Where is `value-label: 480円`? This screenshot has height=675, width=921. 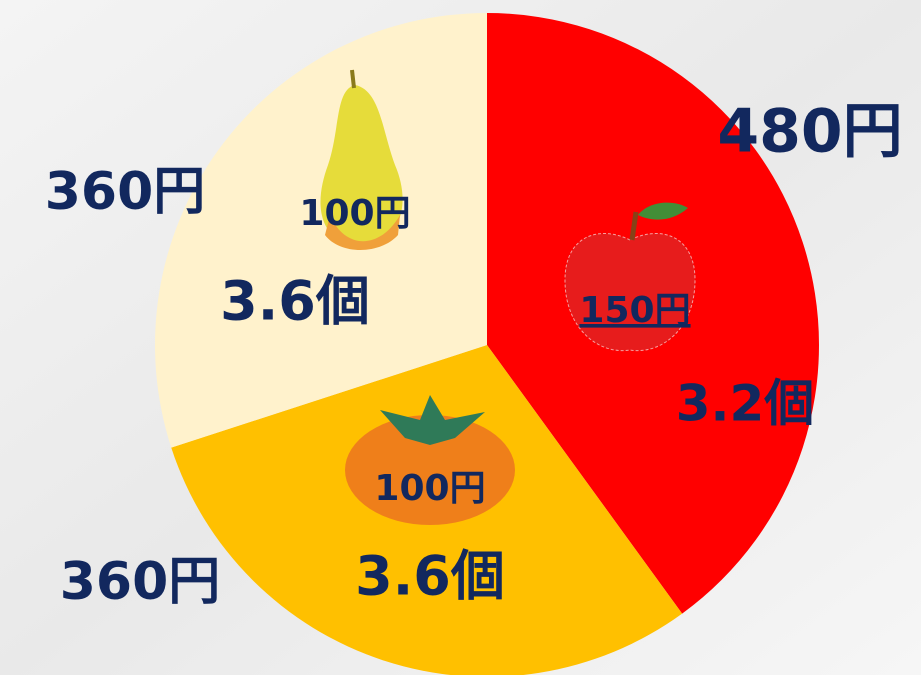
value-label: 480円 is located at coordinates (809, 132).